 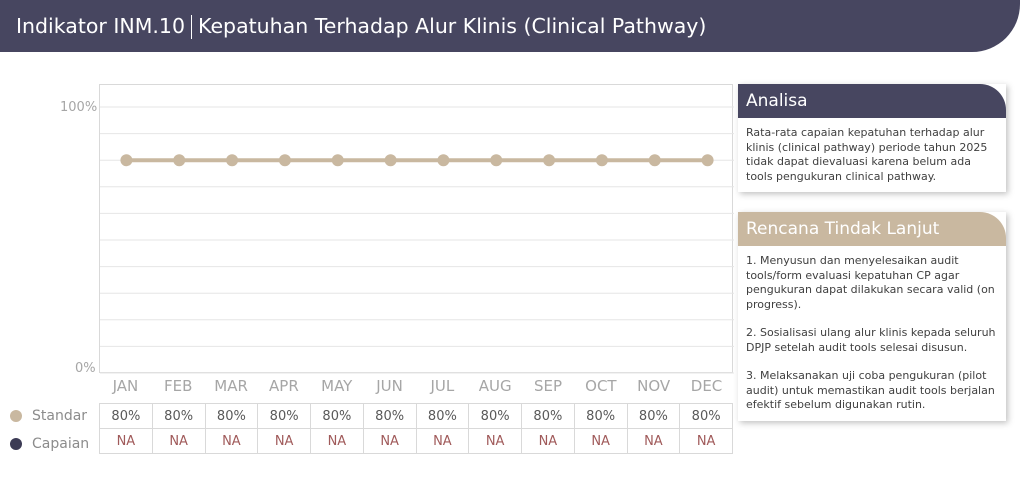 I want to click on capaian-dot-icon, so click(x=16, y=444).